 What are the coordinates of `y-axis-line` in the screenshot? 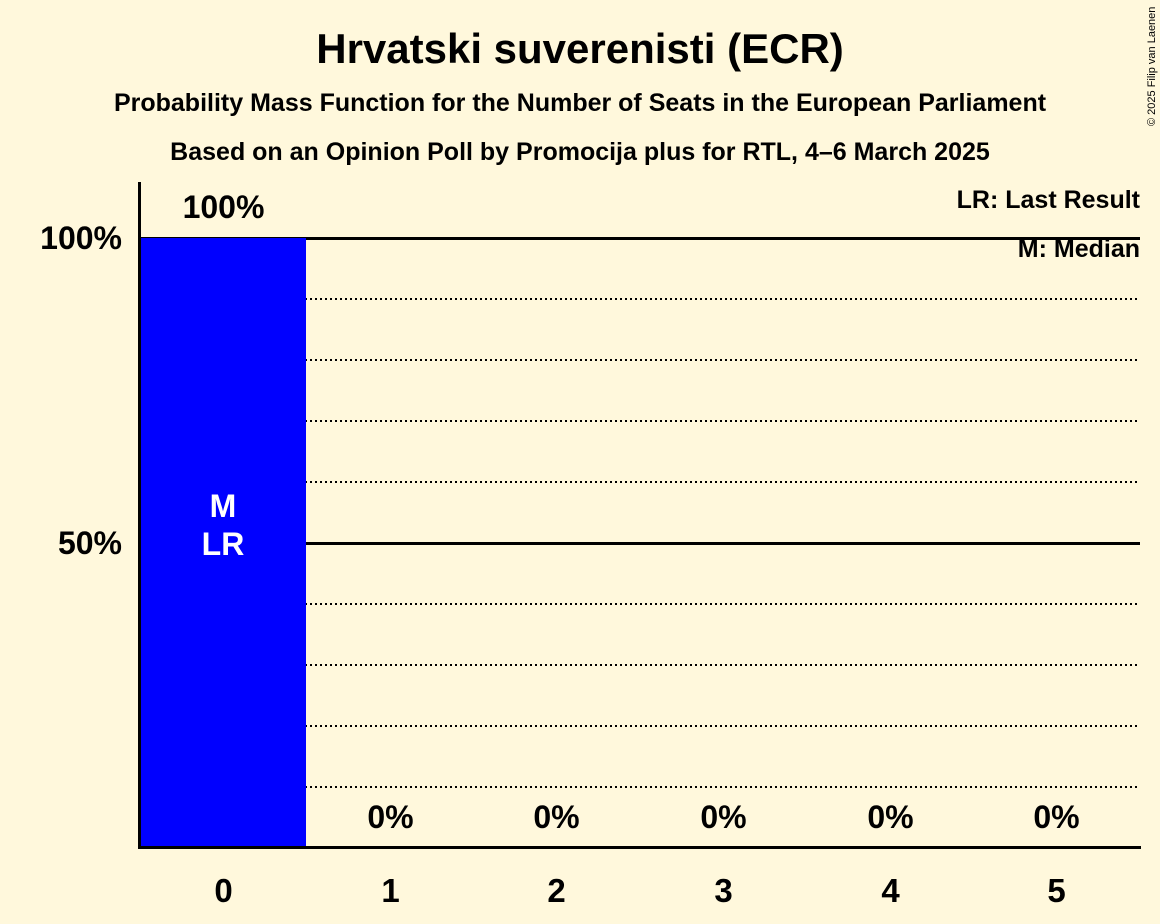 It's located at (139, 515).